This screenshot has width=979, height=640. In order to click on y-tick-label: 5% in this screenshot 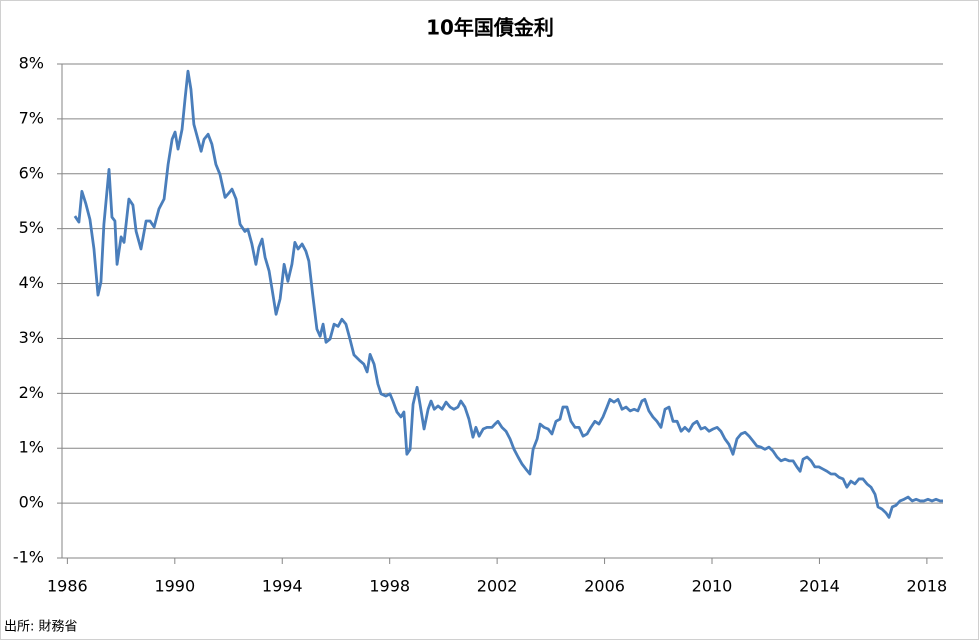, I will do `click(31, 227)`.